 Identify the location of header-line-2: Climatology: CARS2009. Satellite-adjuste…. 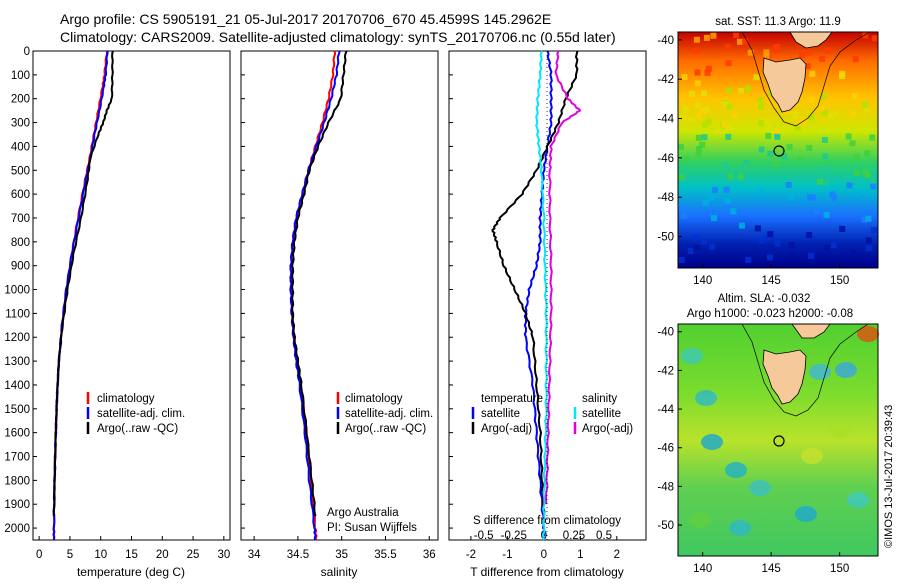
(338, 37).